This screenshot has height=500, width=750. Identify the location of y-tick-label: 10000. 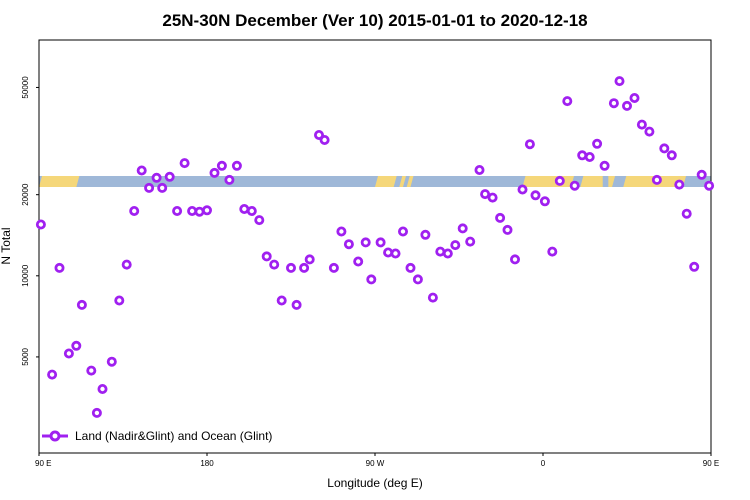
(25, 275).